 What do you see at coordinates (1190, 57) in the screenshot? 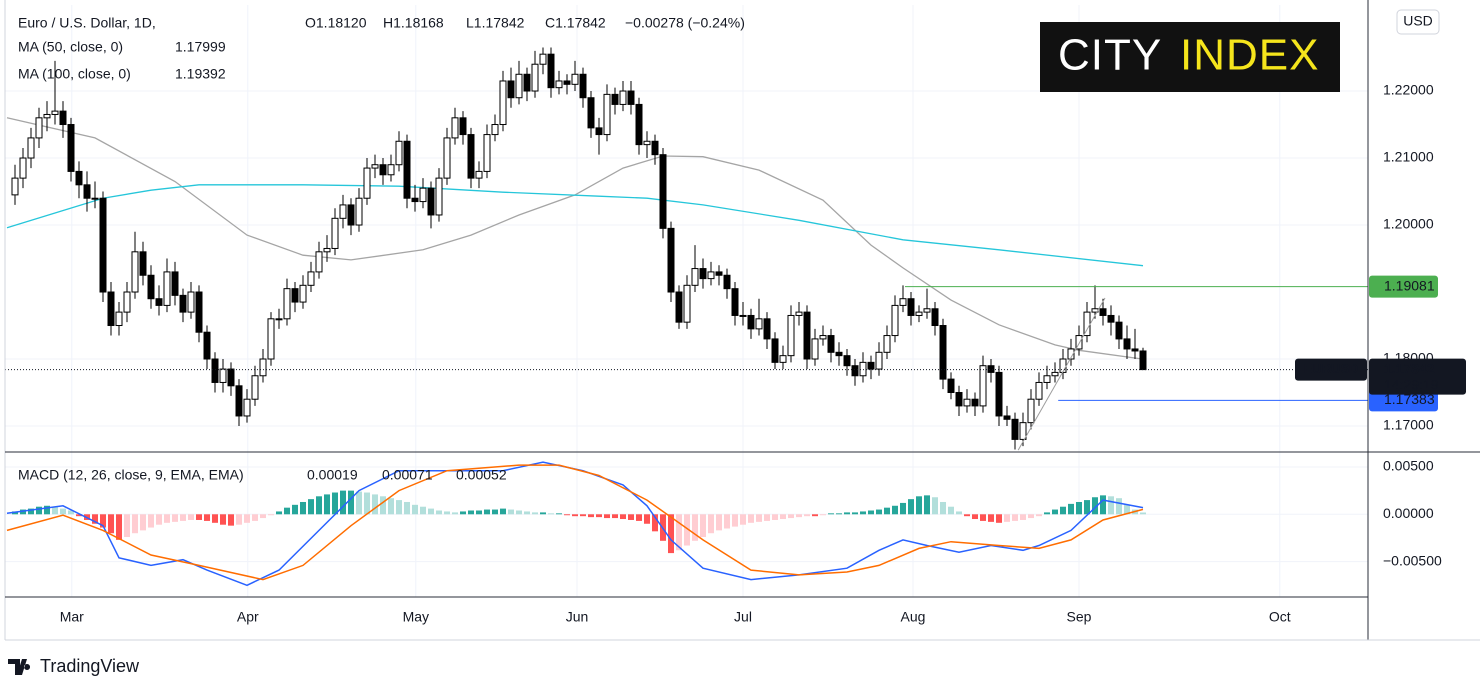
I see `logo-box` at bounding box center [1190, 57].